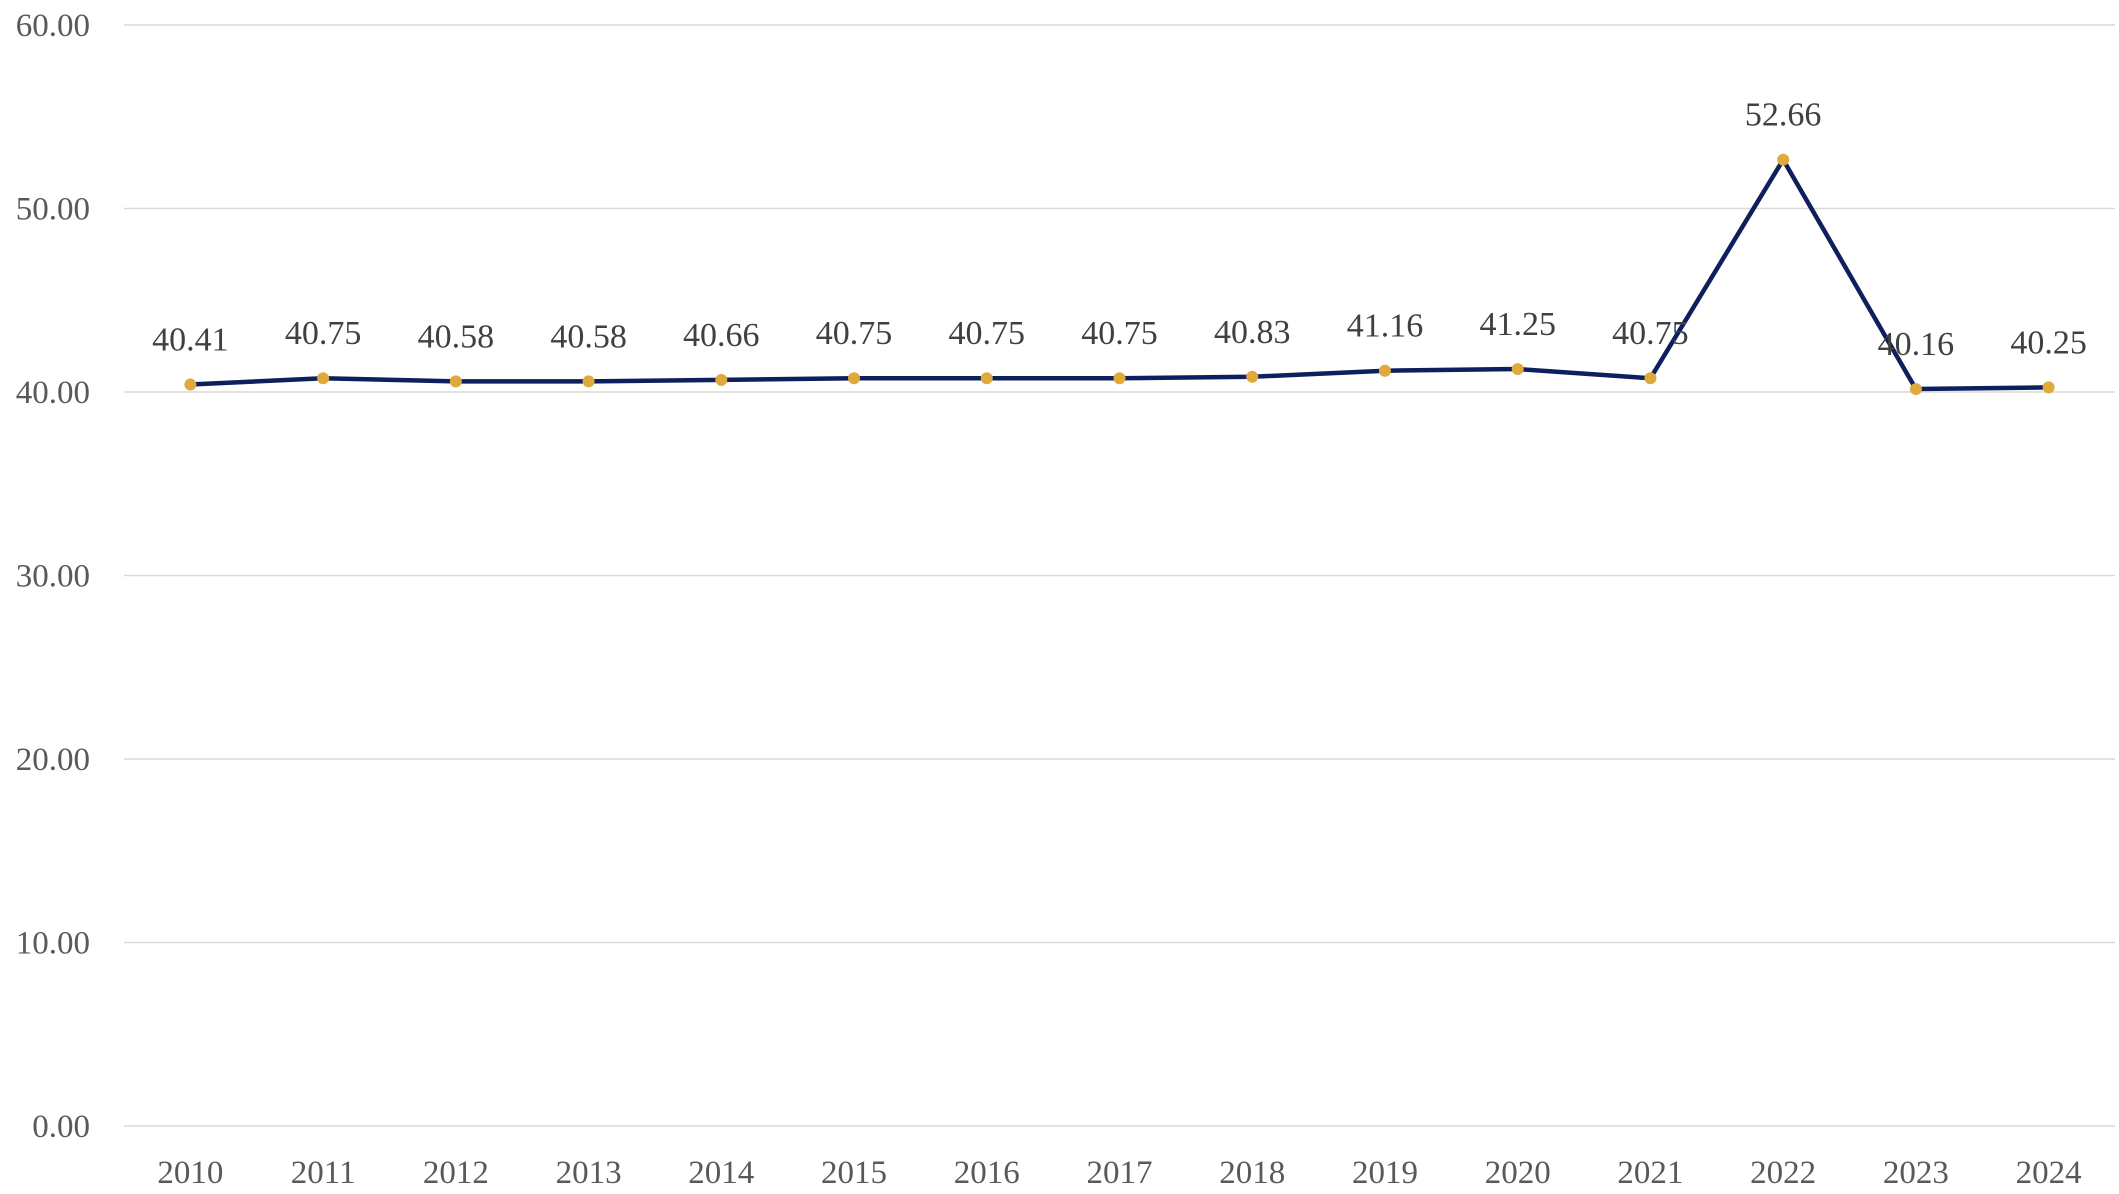  I want to click on x-tick-label: 2016, so click(987, 1173).